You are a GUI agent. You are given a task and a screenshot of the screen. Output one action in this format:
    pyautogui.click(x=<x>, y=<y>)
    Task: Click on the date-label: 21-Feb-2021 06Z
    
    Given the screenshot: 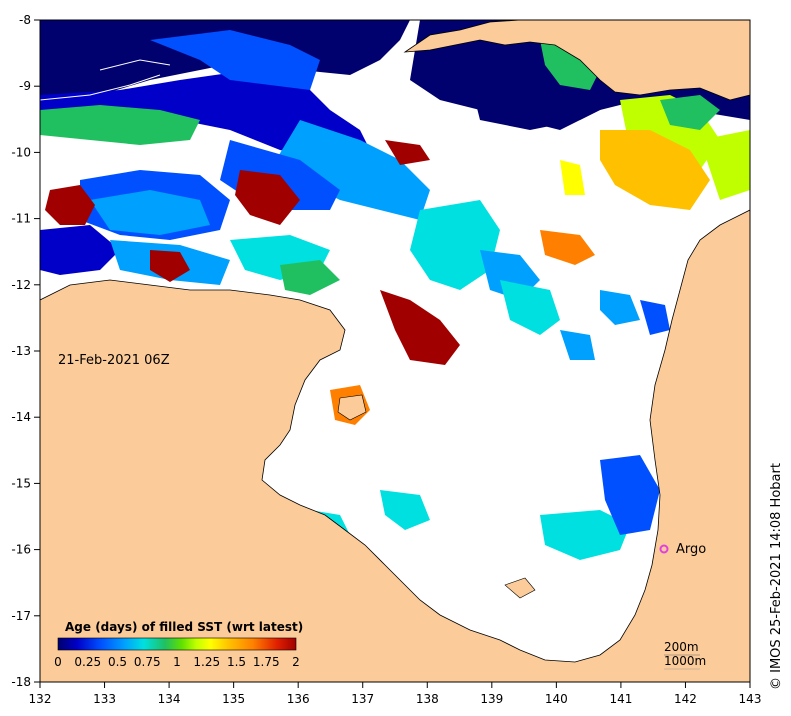 What is the action you would take?
    pyautogui.click(x=114, y=360)
    